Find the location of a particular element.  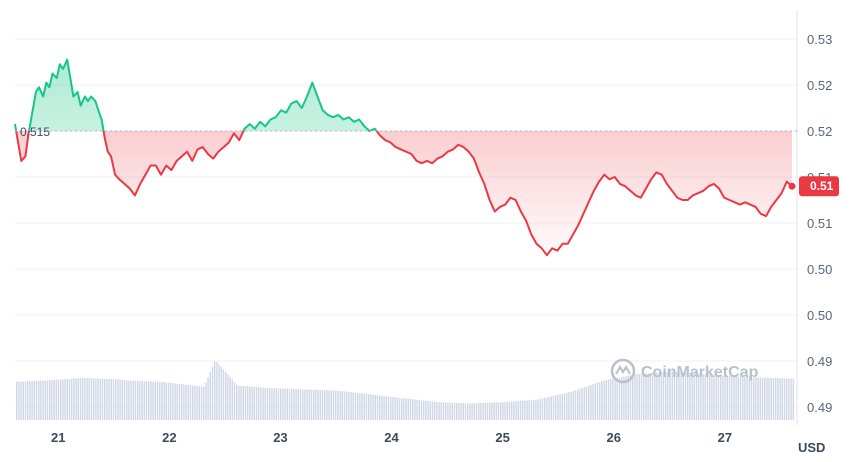

watermark-text: CoinMarketCap is located at coordinates (700, 372).